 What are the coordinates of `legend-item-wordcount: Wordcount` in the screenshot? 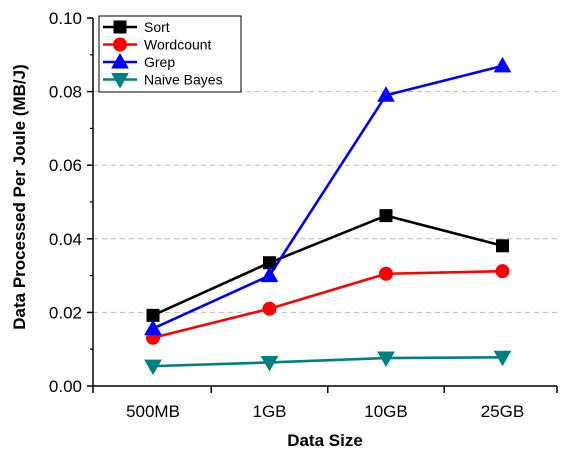 It's located at (157, 45).